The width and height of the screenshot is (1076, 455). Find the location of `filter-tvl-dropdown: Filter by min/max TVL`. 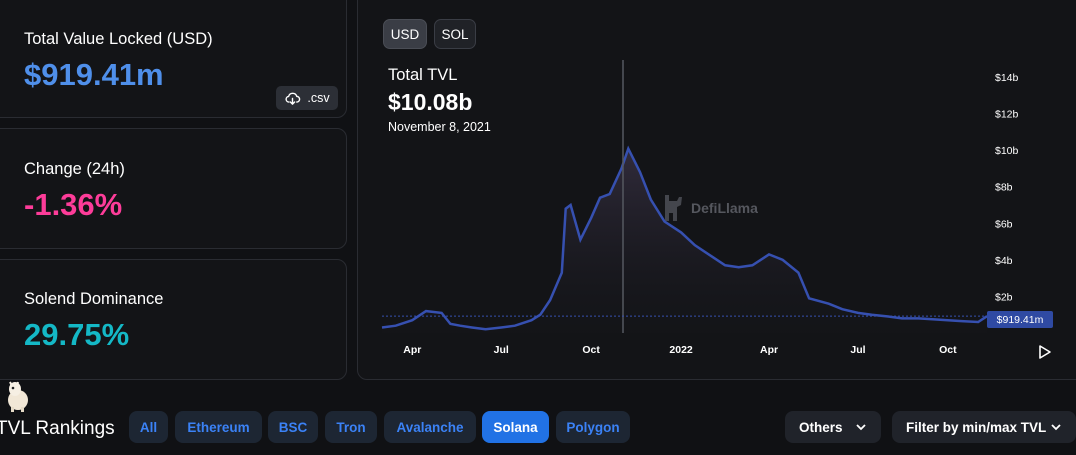

filter-tvl-dropdown: Filter by min/max TVL is located at coordinates (984, 427).